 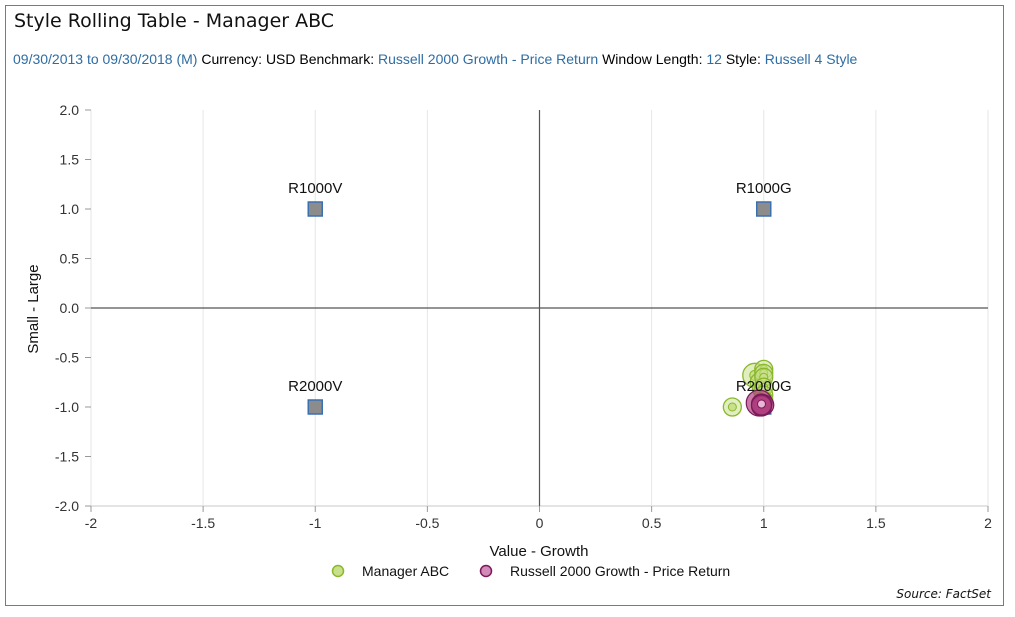 What do you see at coordinates (70, 209) in the screenshot?
I see `y-tick-label: 1.0` at bounding box center [70, 209].